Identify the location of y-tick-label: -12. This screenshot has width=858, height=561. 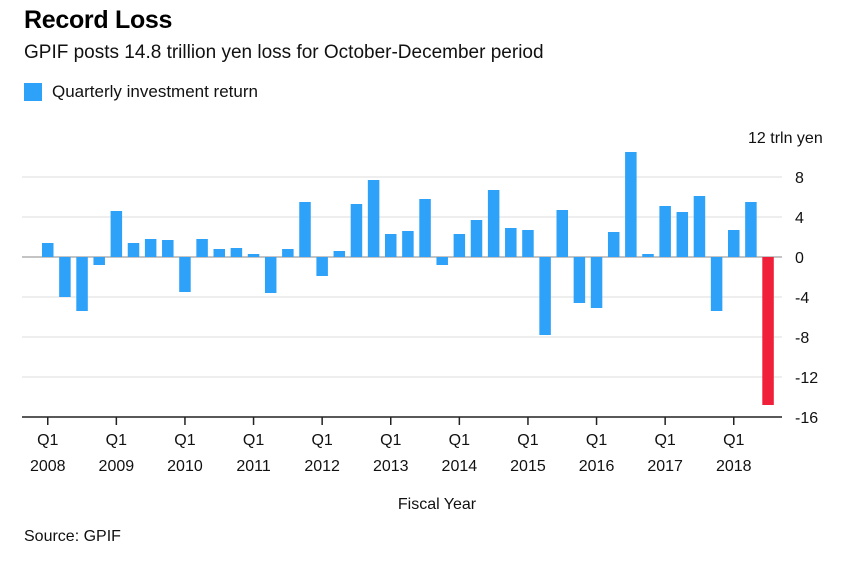
(806, 378).